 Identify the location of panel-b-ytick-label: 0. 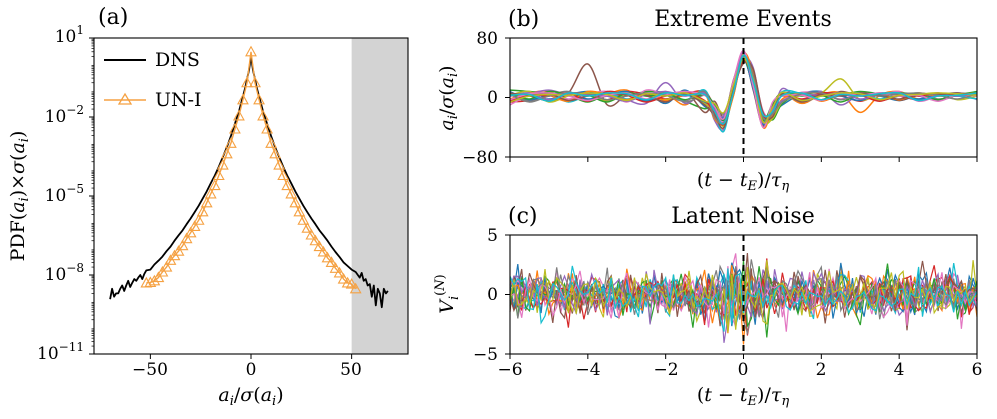
(492, 98).